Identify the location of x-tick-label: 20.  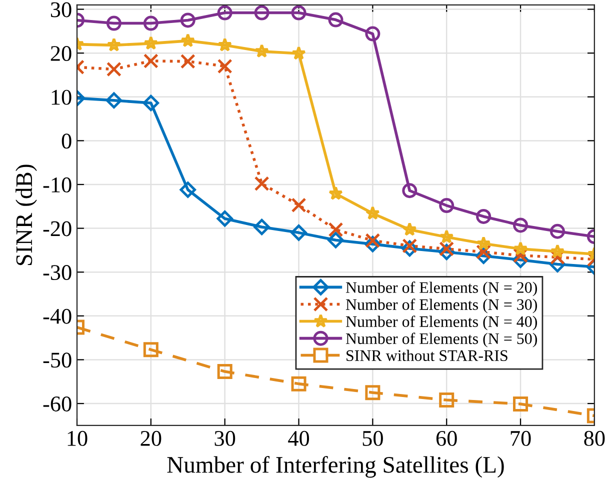
(151, 438).